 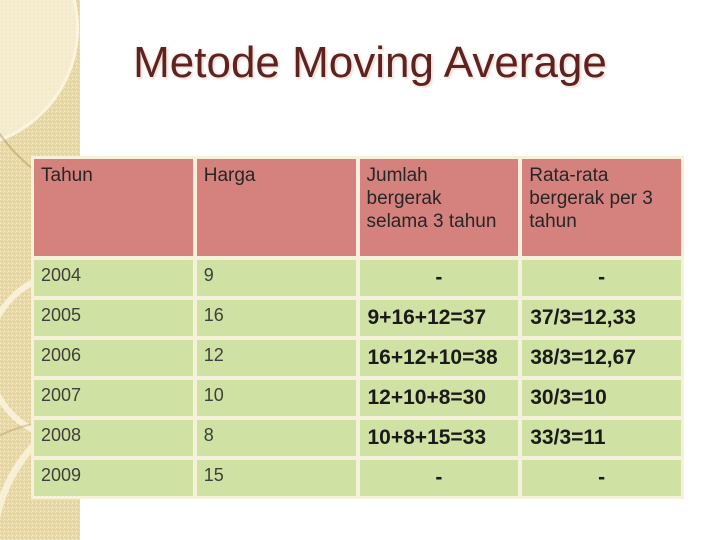 What do you see at coordinates (276, 207) in the screenshot?
I see `column-header-harga: Harga` at bounding box center [276, 207].